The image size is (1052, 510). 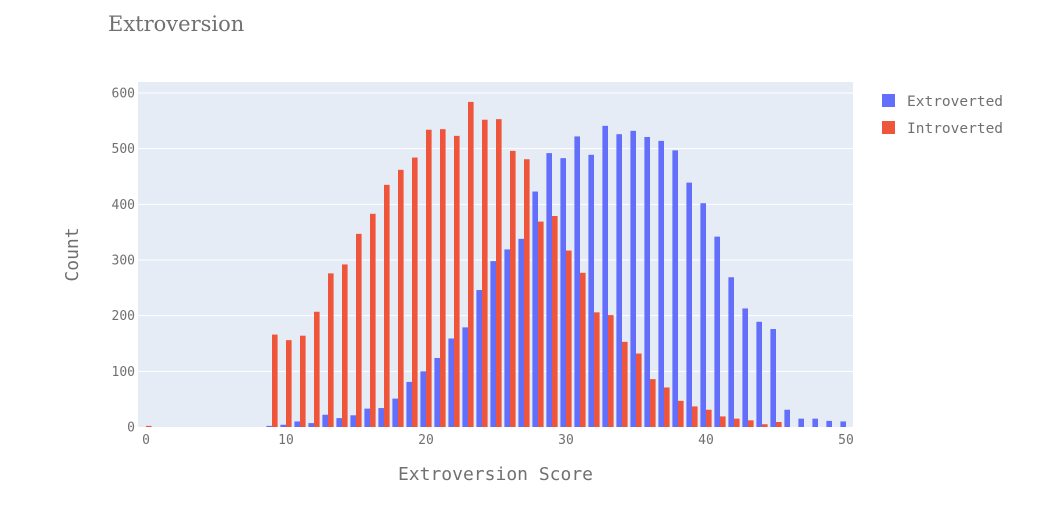 I want to click on x-tick-label: 10, so click(x=286, y=440).